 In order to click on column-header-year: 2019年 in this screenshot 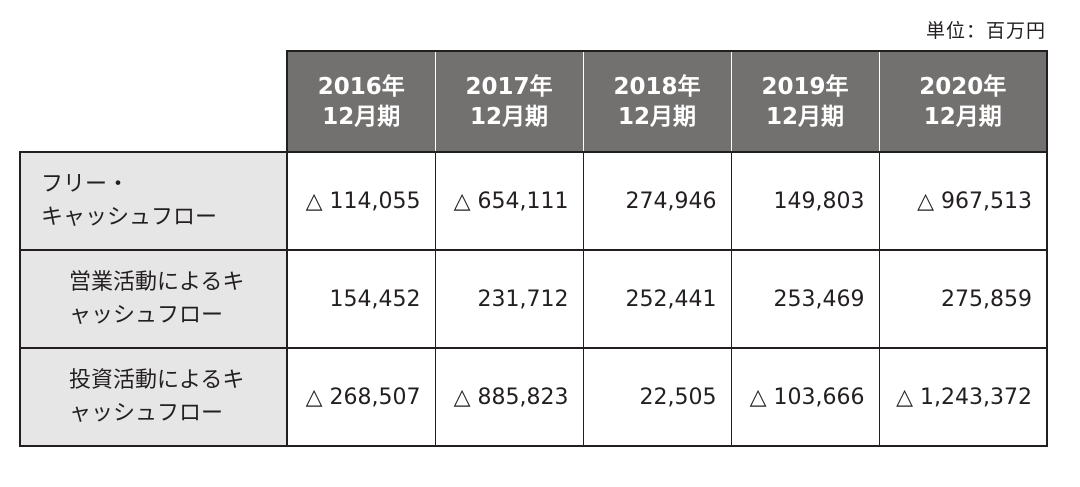, I will do `click(805, 86)`.